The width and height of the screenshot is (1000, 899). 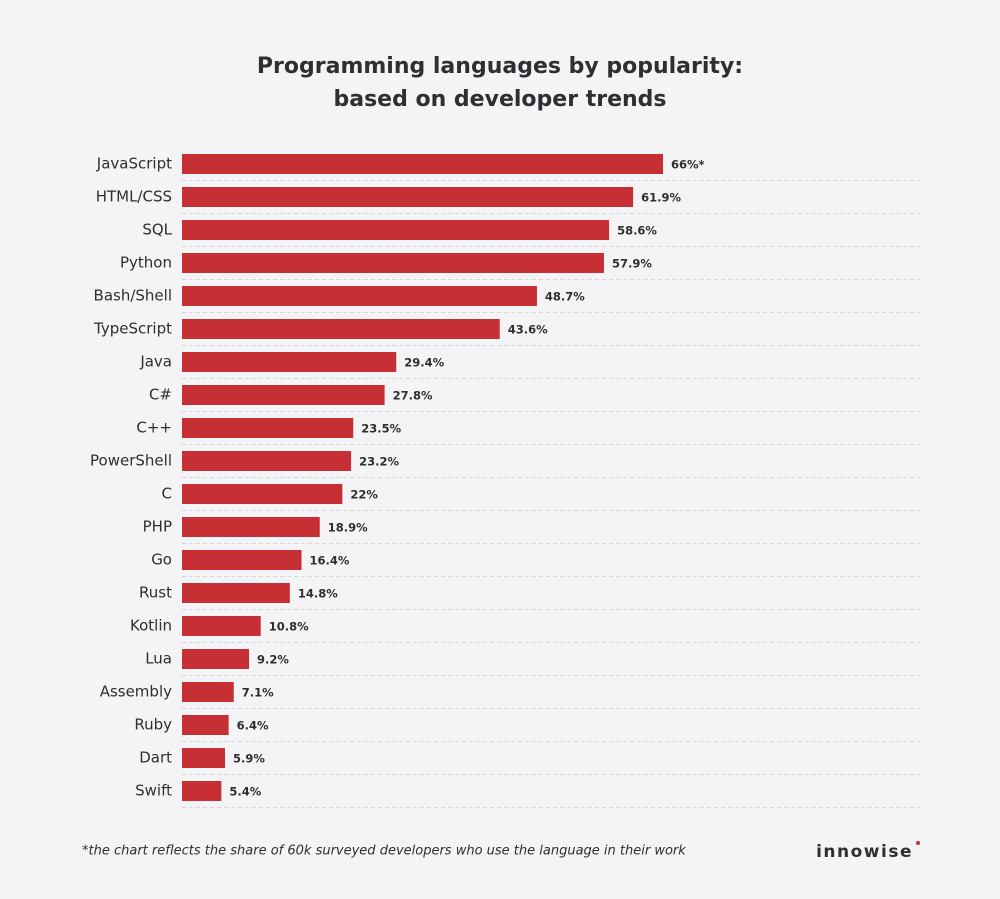 I want to click on chart-title: based on developer trends, so click(x=499, y=99).